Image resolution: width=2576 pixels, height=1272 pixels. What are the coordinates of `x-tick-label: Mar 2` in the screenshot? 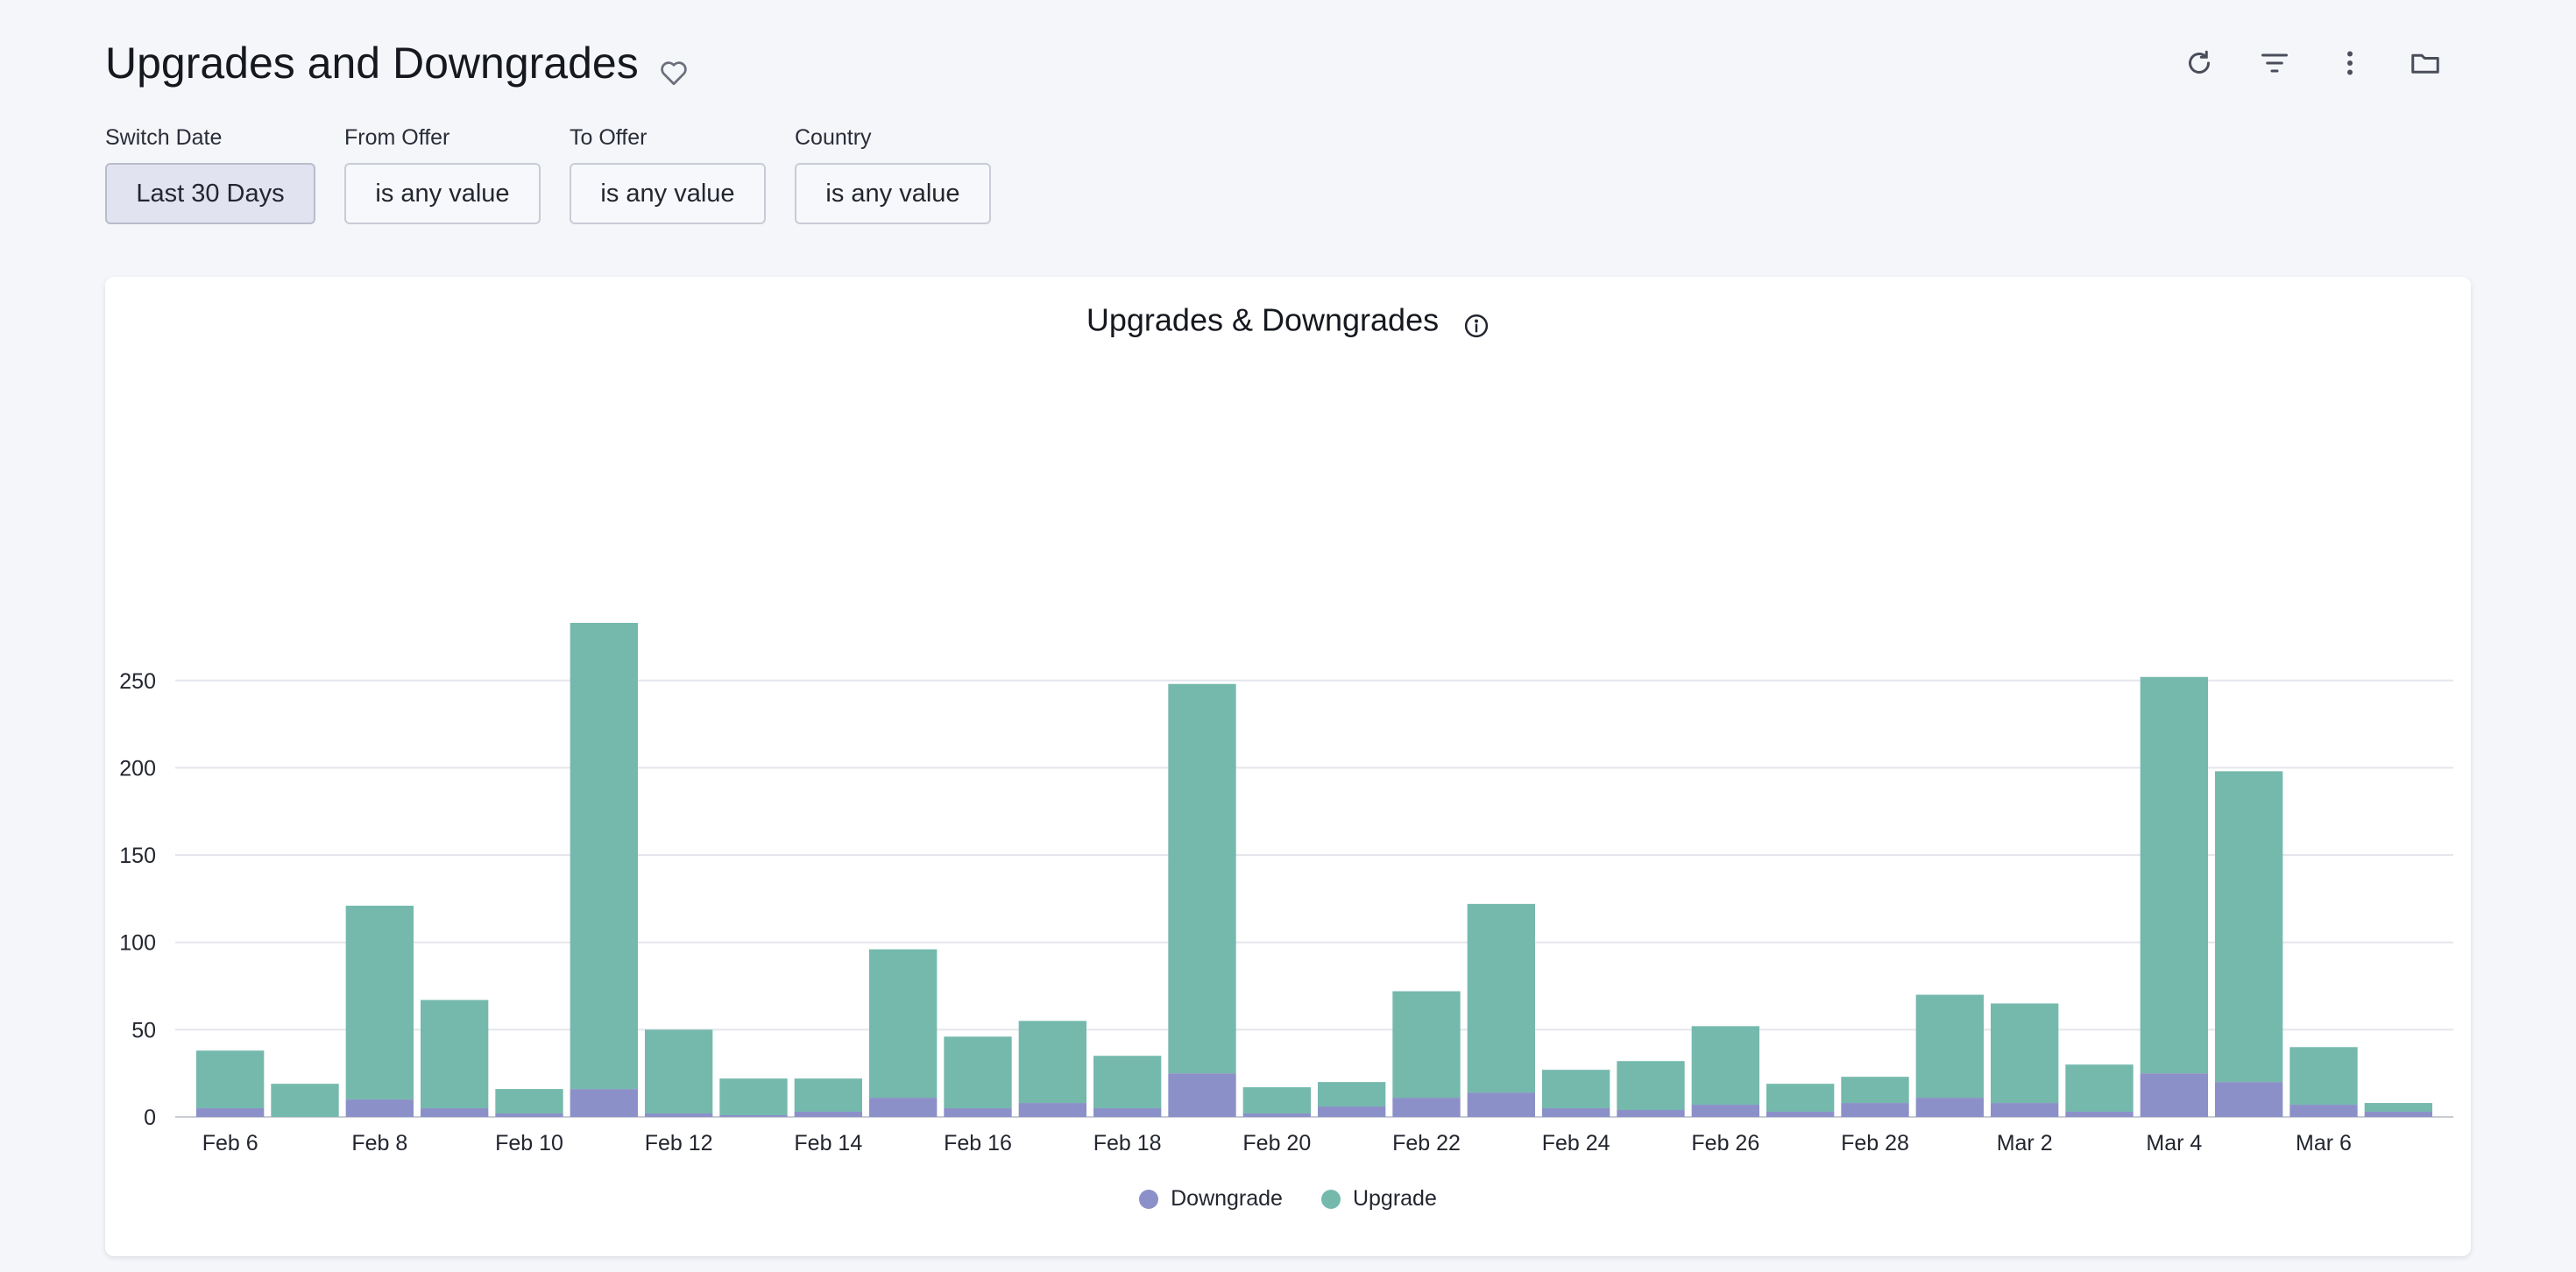 It's located at (2025, 1143).